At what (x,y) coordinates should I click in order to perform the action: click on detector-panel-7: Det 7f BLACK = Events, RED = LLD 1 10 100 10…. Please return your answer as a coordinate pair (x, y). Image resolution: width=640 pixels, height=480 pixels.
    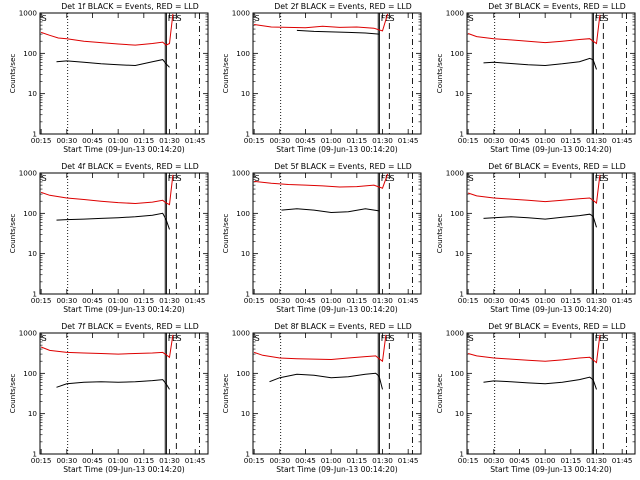
    Looking at the image, I should click on (108, 398).